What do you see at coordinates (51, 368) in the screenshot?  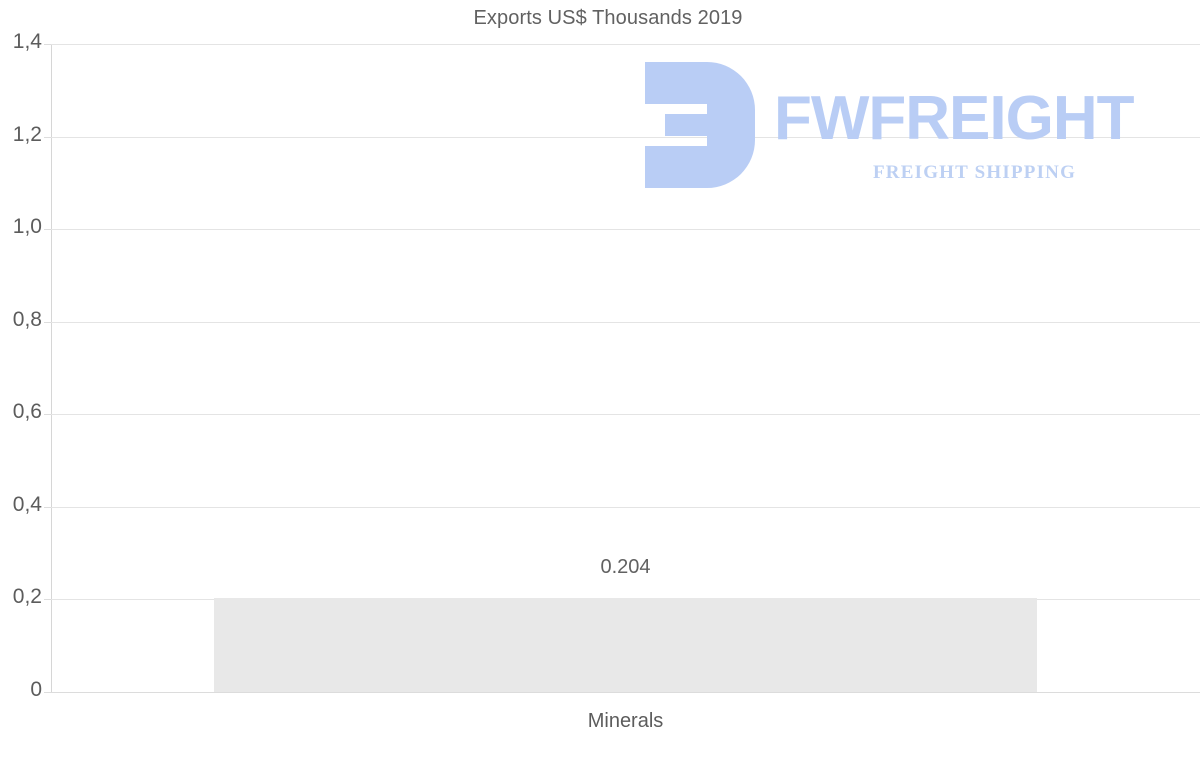 I see `y-axis-line` at bounding box center [51, 368].